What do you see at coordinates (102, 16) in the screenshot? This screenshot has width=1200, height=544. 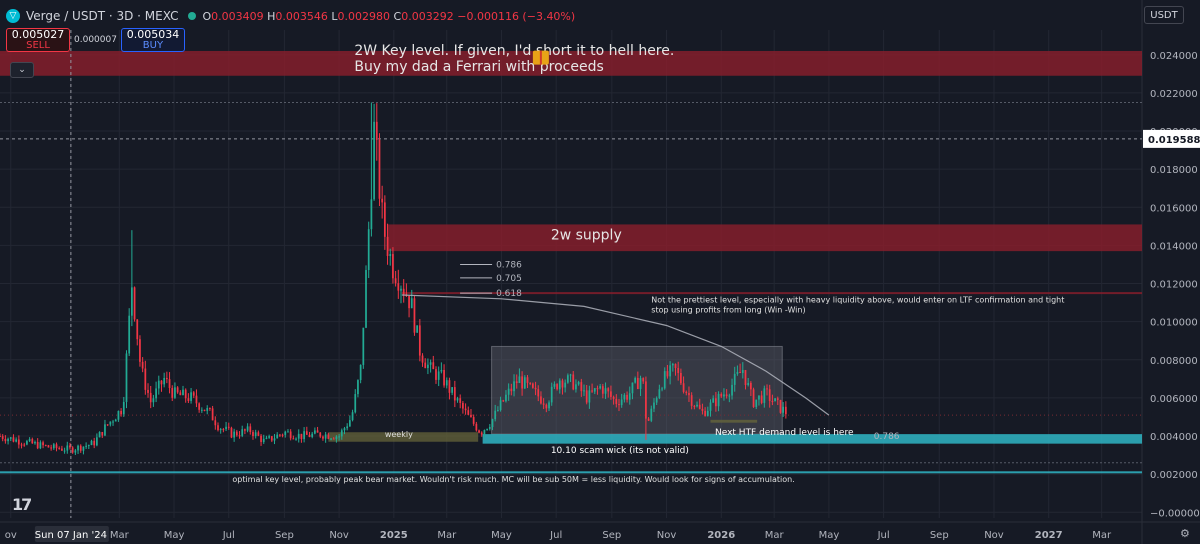 I see `symbol-title: Verge / USDT · 3D · MEXC` at bounding box center [102, 16].